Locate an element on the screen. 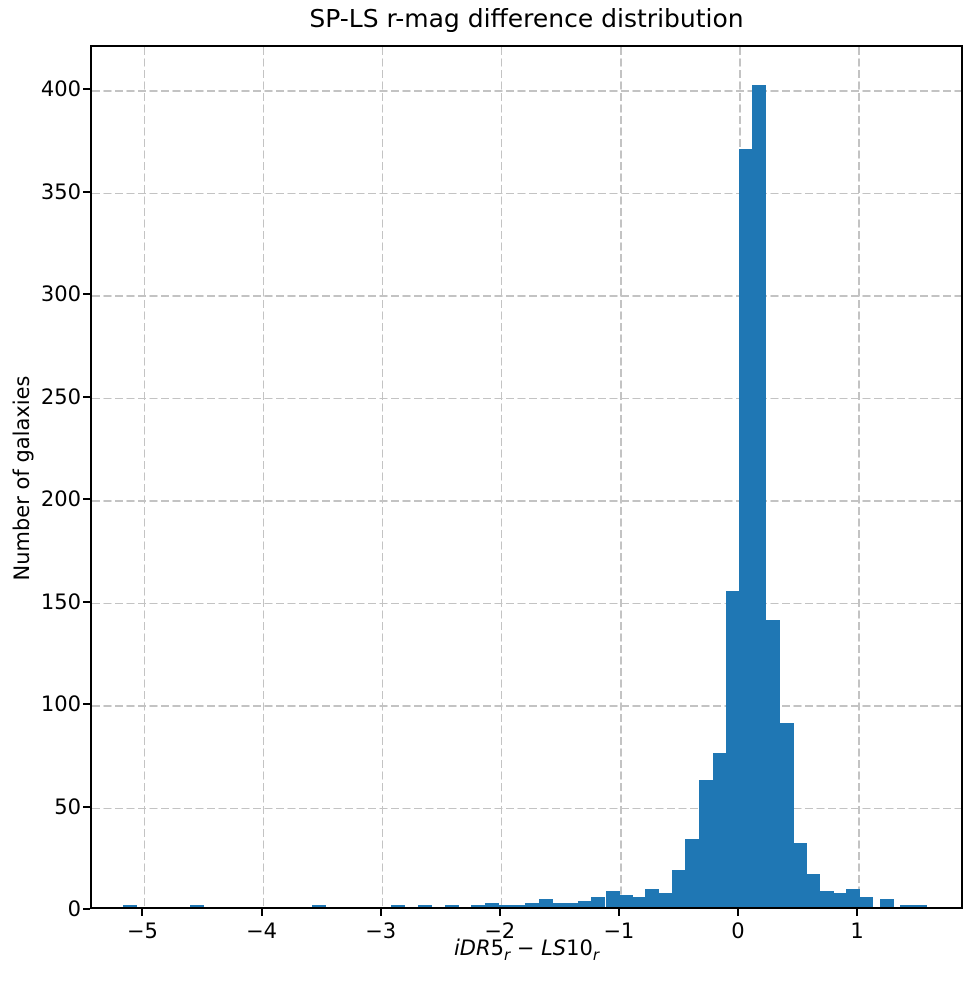 This screenshot has width=977, height=986. y-tick-label: 300 is located at coordinates (60, 294).